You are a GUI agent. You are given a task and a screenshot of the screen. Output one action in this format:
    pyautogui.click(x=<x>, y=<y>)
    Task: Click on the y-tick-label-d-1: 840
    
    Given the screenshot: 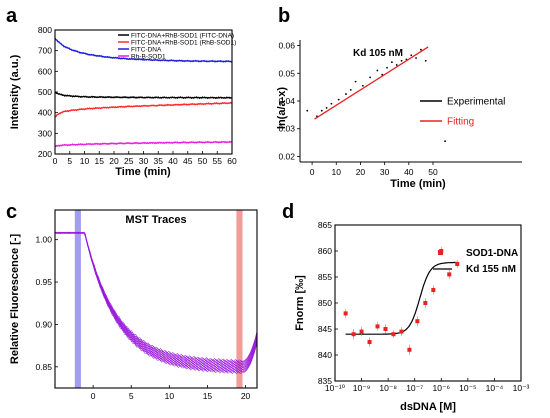 What is the action you would take?
    pyautogui.click(x=325, y=355)
    